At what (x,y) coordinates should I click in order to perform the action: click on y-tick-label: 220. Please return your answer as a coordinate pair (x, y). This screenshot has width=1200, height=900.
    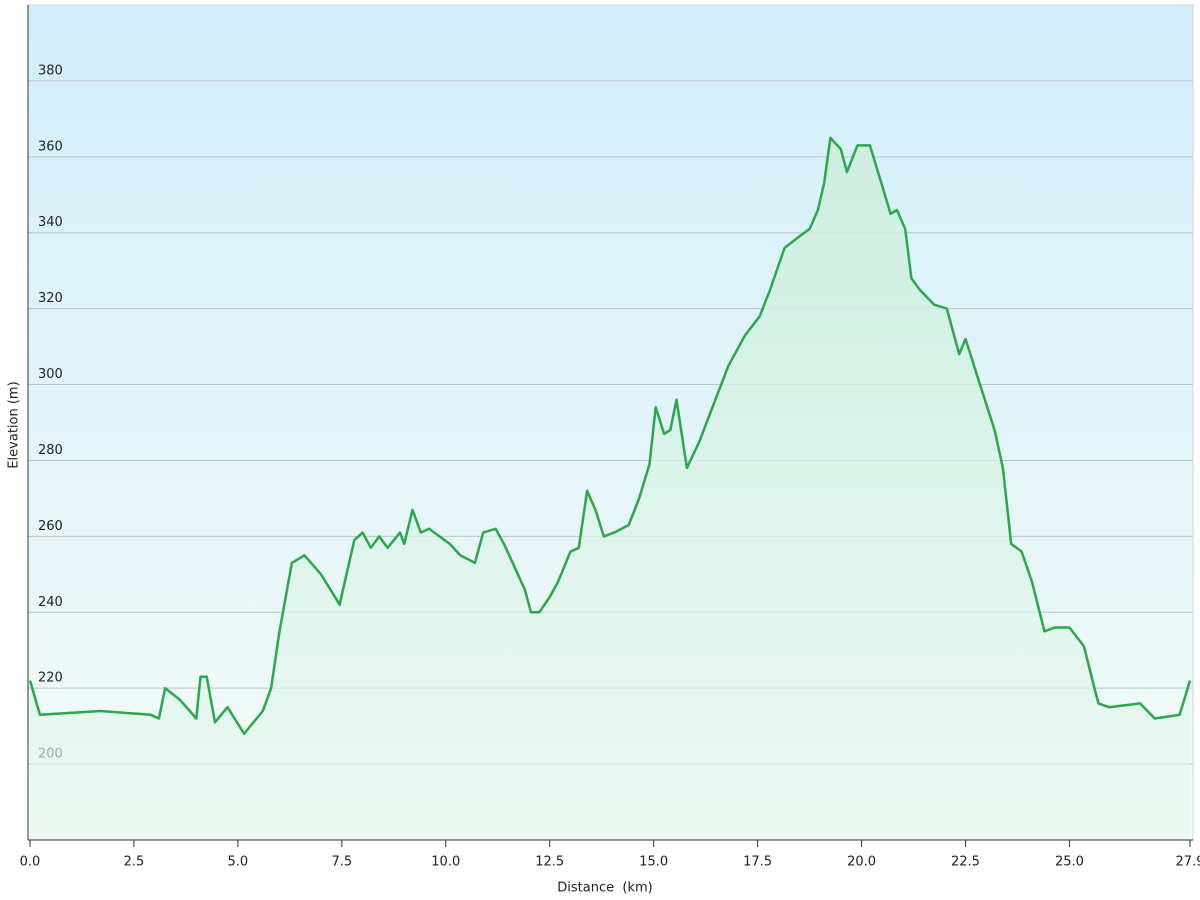
    Looking at the image, I should click on (50, 678).